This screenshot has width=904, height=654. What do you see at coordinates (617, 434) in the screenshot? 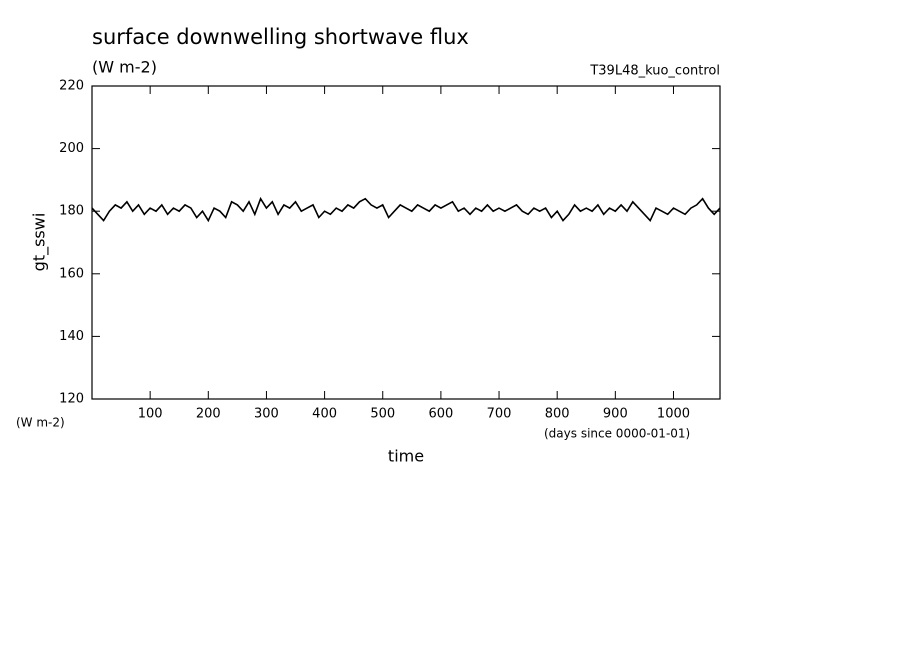
I see `x-unit: (days since 0000-01-01)` at bounding box center [617, 434].